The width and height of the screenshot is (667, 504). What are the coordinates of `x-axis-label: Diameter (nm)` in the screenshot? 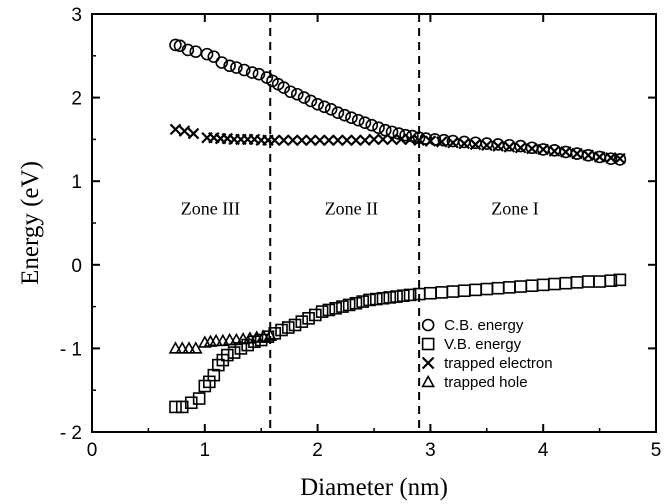 It's located at (374, 487).